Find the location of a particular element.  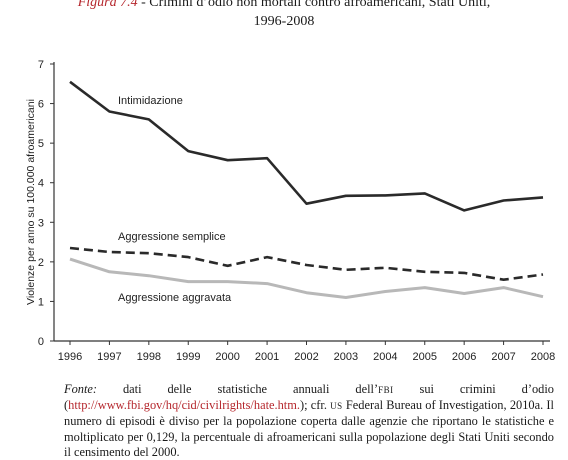

y-tick-label: 0 is located at coordinates (41, 342).